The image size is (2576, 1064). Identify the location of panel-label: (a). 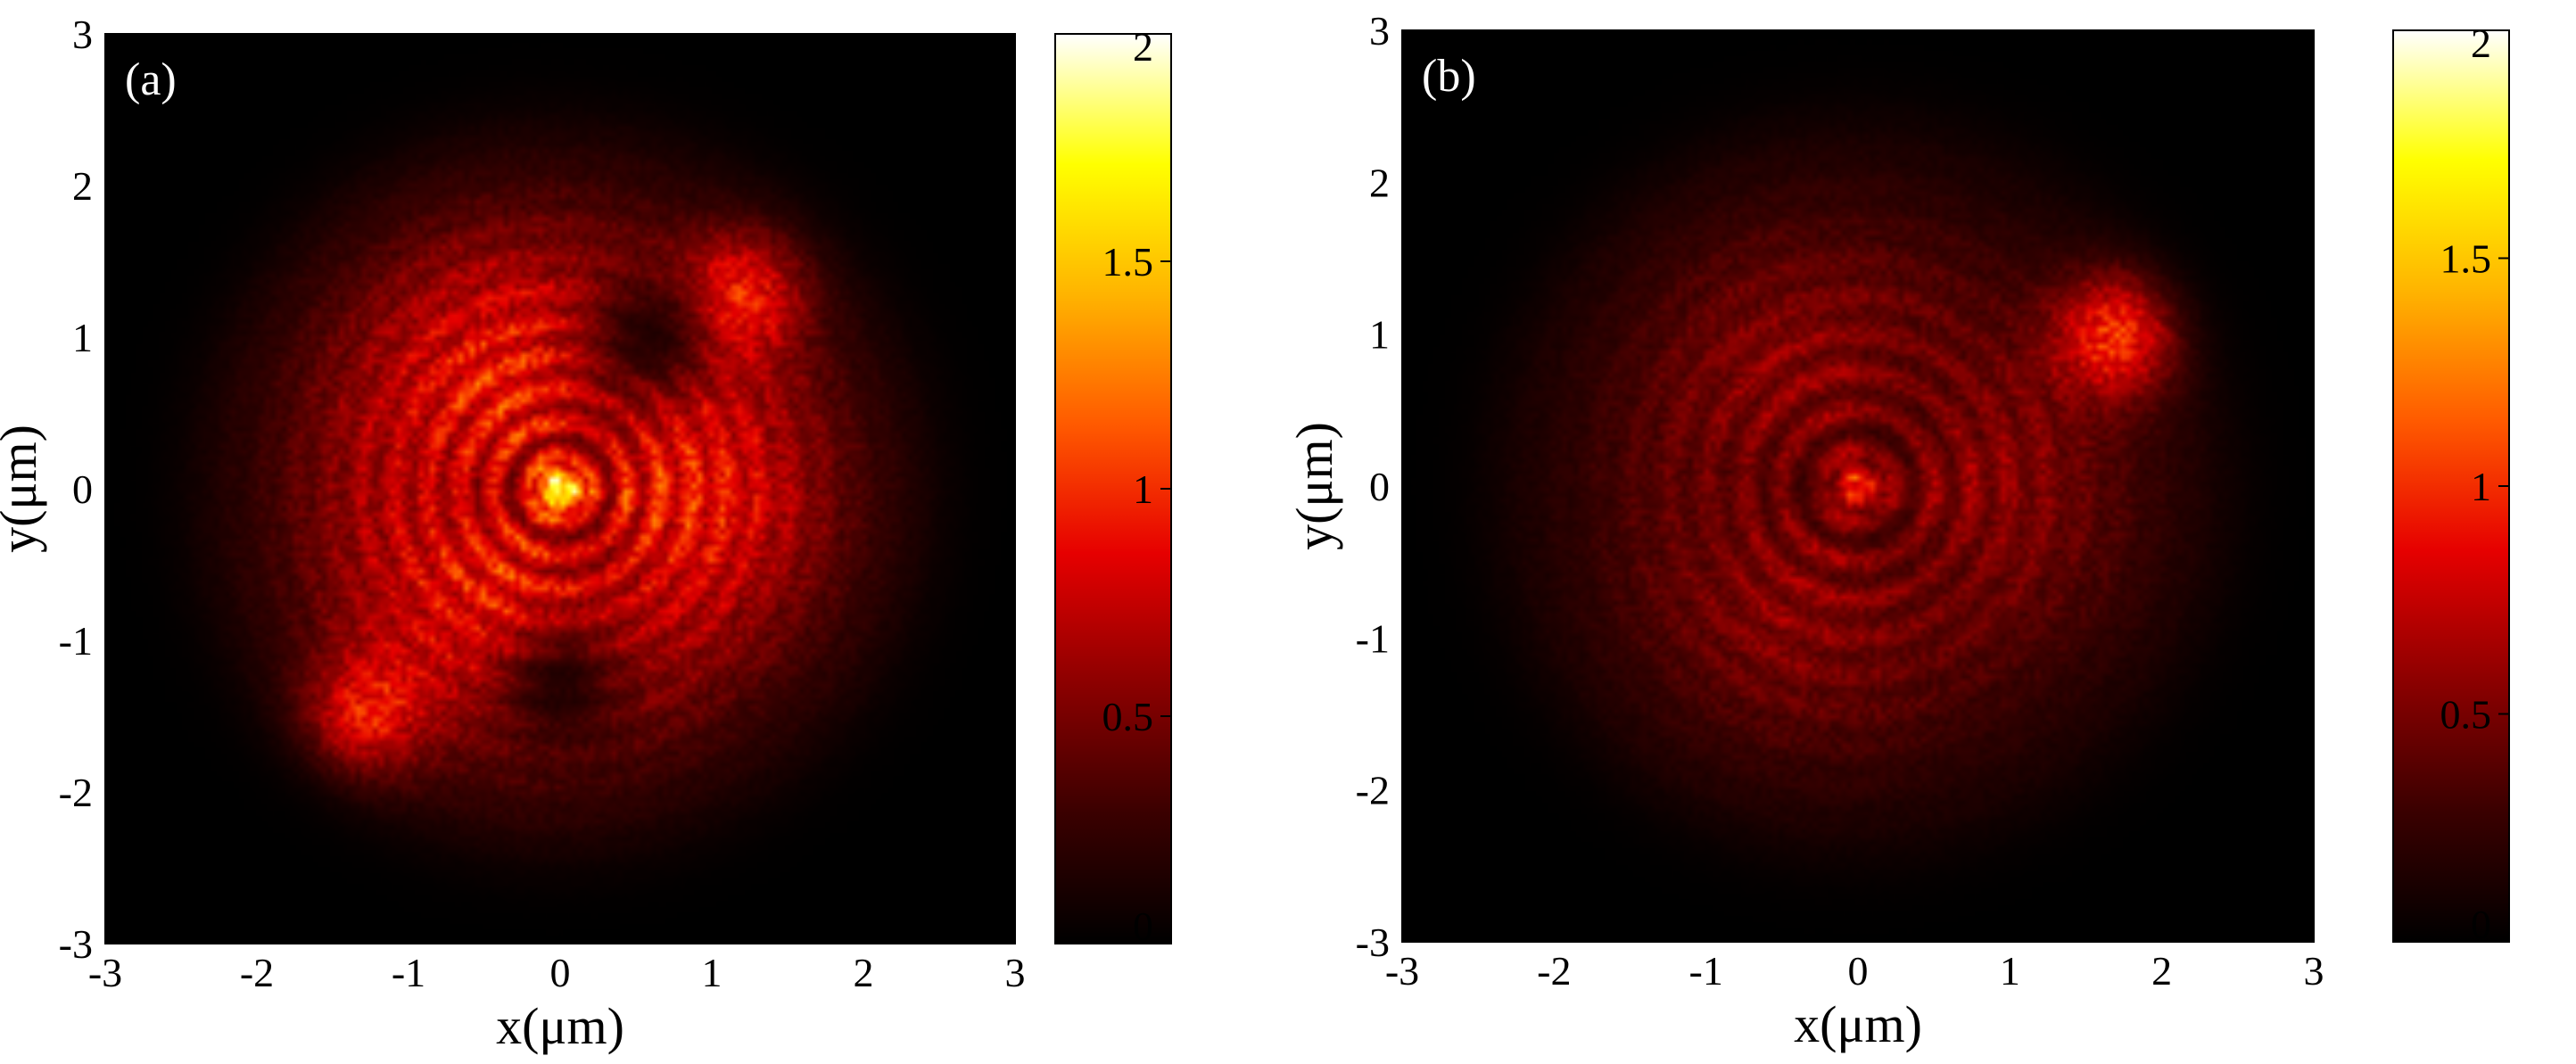
(151, 79).